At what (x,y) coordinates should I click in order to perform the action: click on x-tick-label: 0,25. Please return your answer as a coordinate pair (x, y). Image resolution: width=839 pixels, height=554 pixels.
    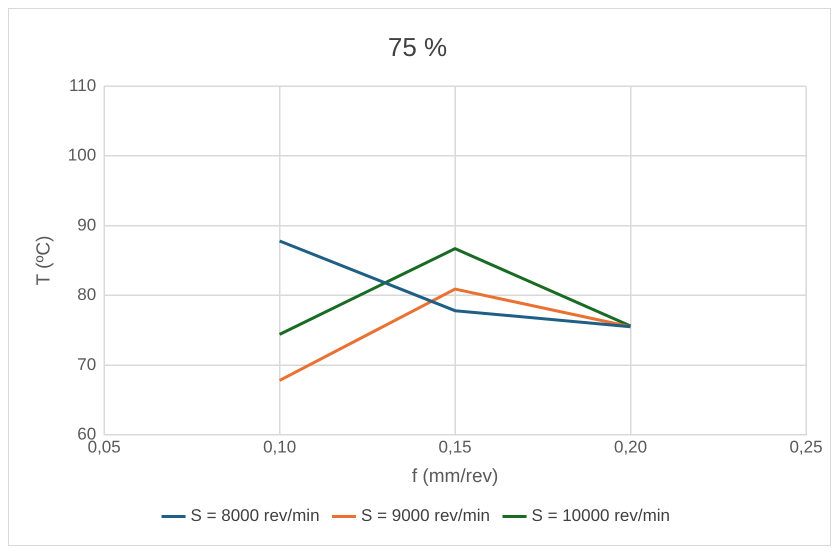
    Looking at the image, I should click on (806, 447).